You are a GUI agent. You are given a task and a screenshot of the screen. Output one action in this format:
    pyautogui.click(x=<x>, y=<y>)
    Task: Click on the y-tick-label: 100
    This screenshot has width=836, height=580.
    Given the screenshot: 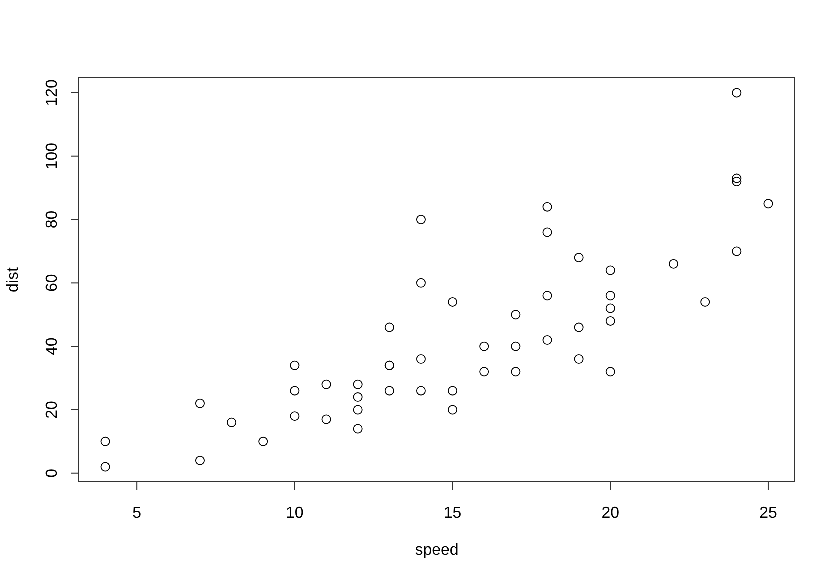 What is the action you would take?
    pyautogui.click(x=52, y=156)
    